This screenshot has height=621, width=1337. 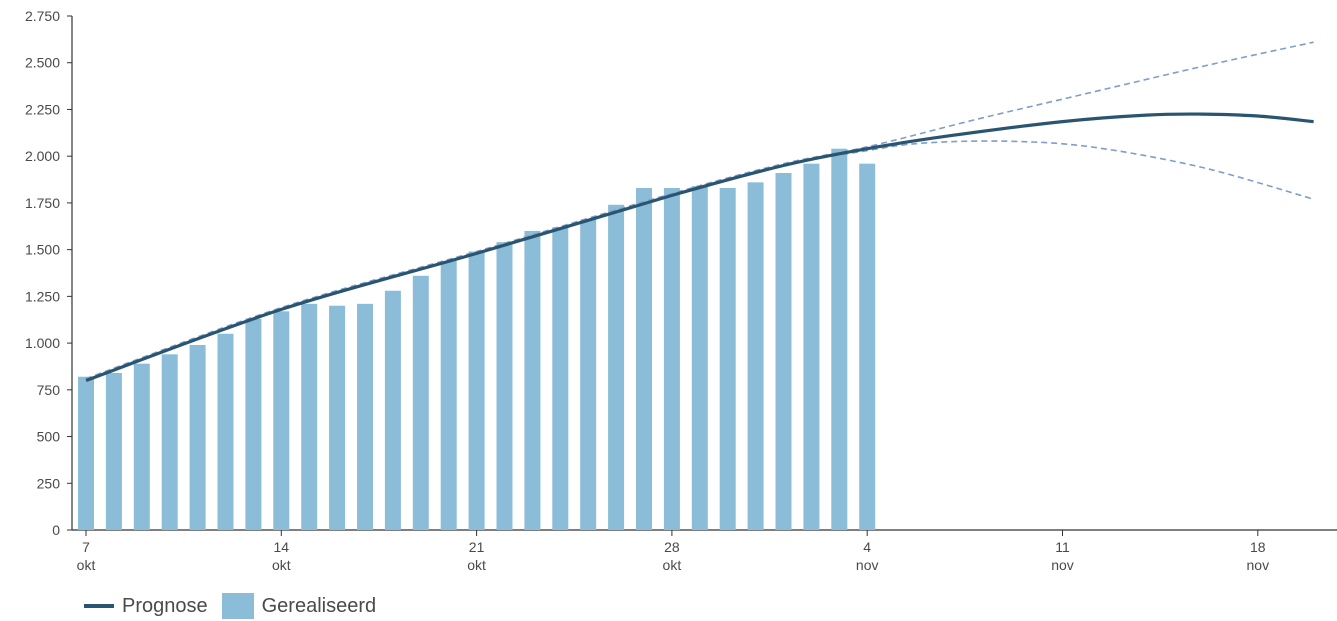 What do you see at coordinates (49, 483) in the screenshot?
I see `y-tick-label: 250` at bounding box center [49, 483].